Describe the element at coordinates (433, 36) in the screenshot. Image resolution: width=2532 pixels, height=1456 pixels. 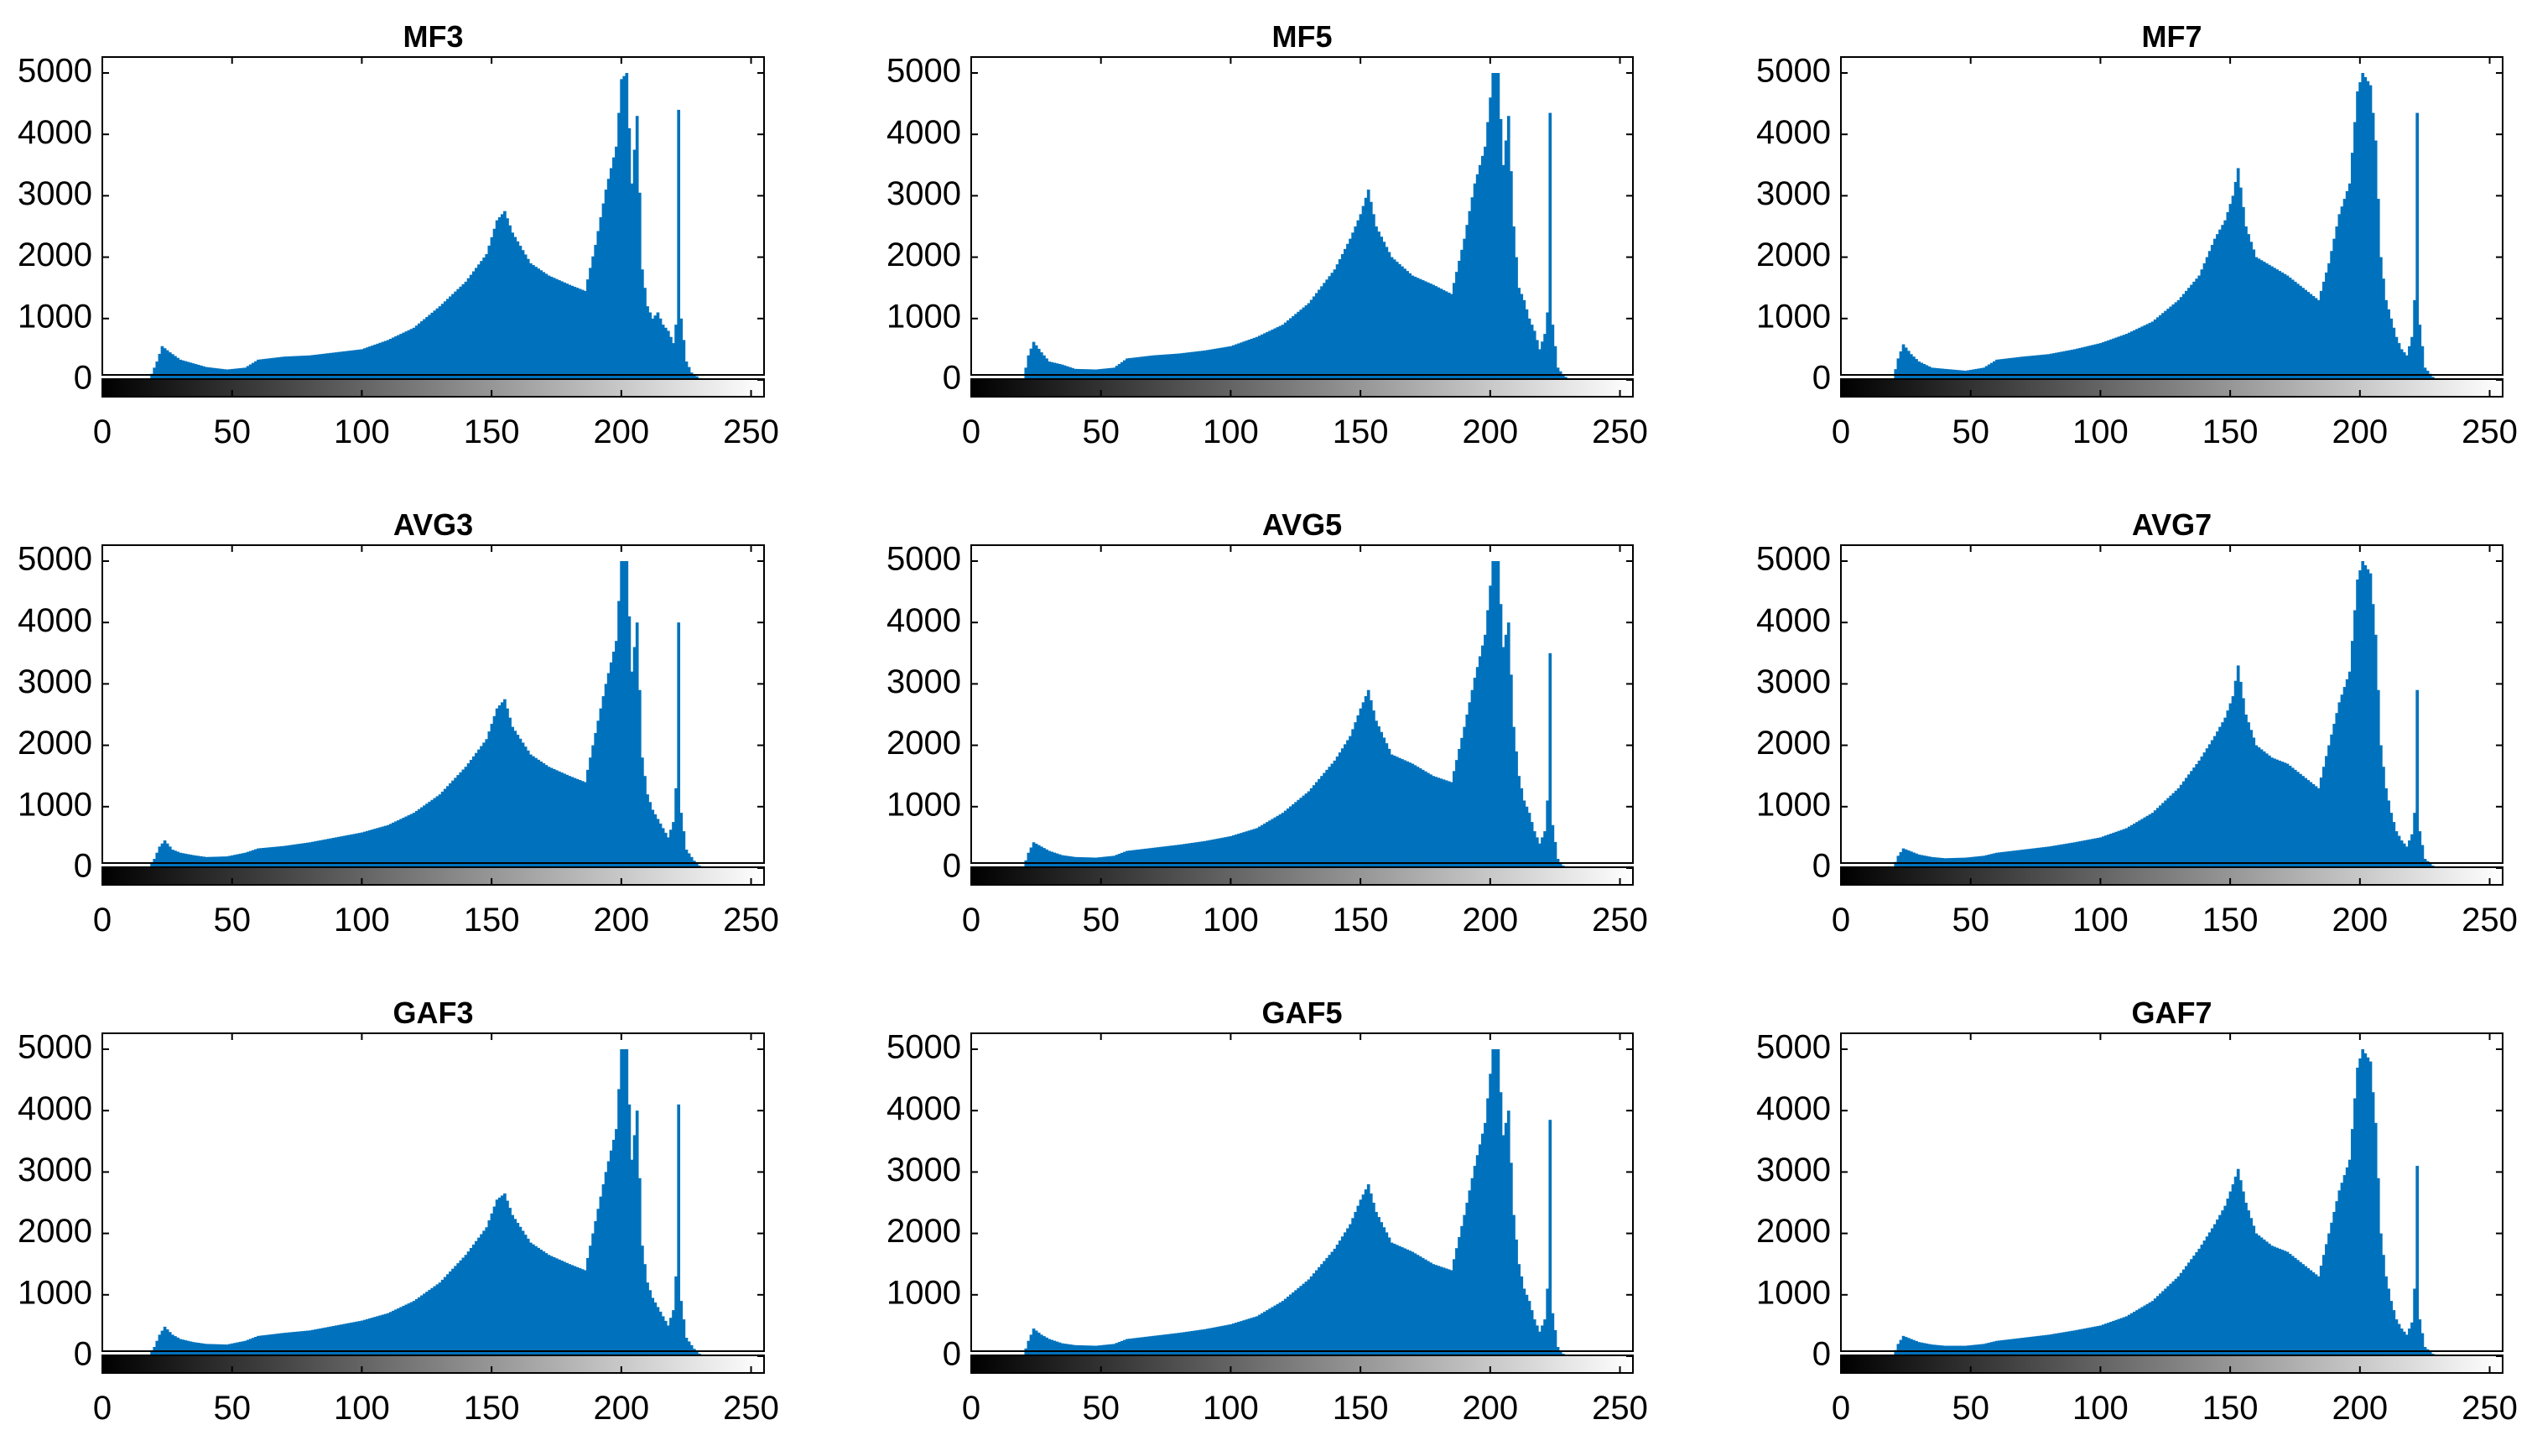
I see `chart-title: MF3` at that location.